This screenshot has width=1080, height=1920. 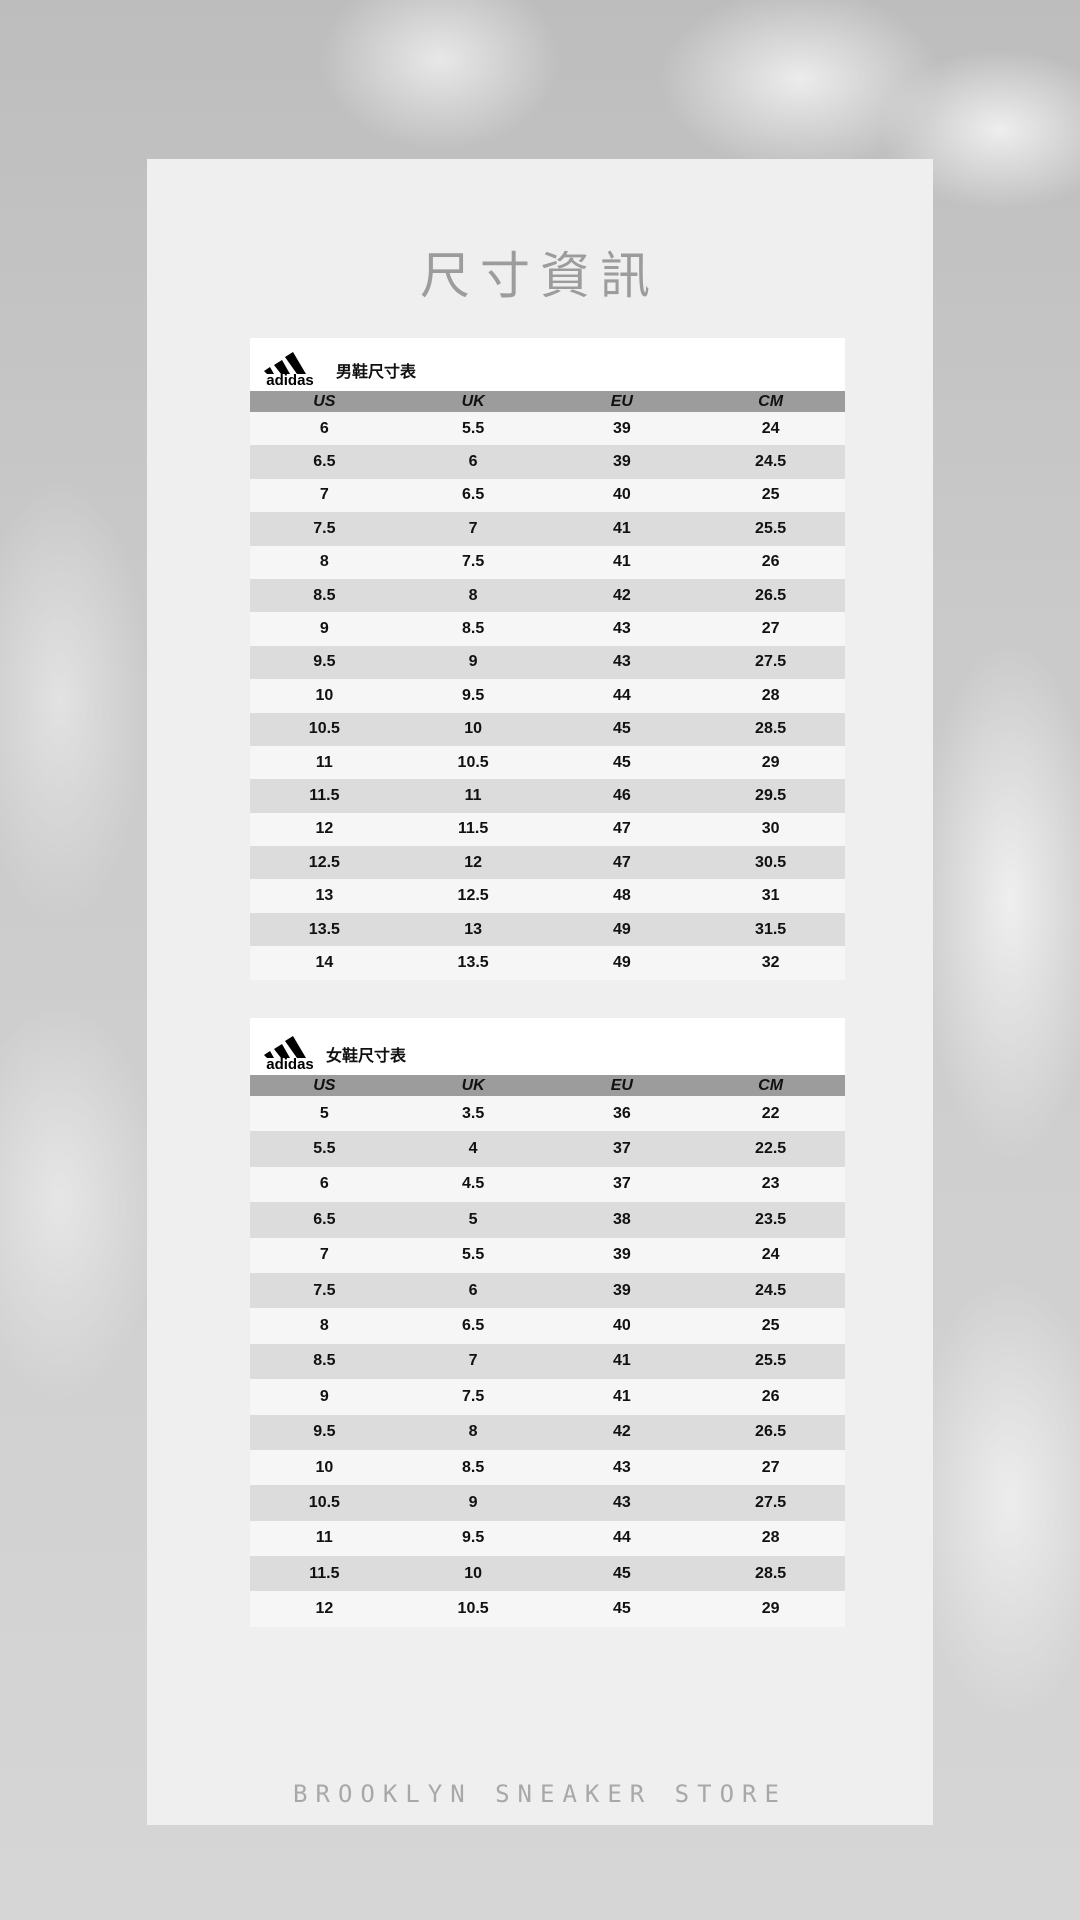 I want to click on table-row: 6.5 5 38 23.5, so click(x=547, y=1220).